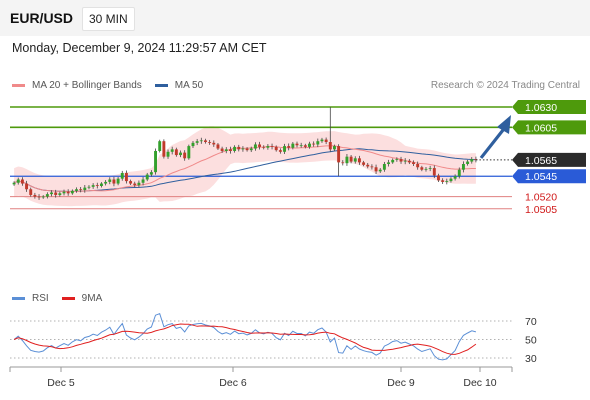  What do you see at coordinates (531, 322) in the screenshot?
I see `rsi-level-label-0: 70` at bounding box center [531, 322].